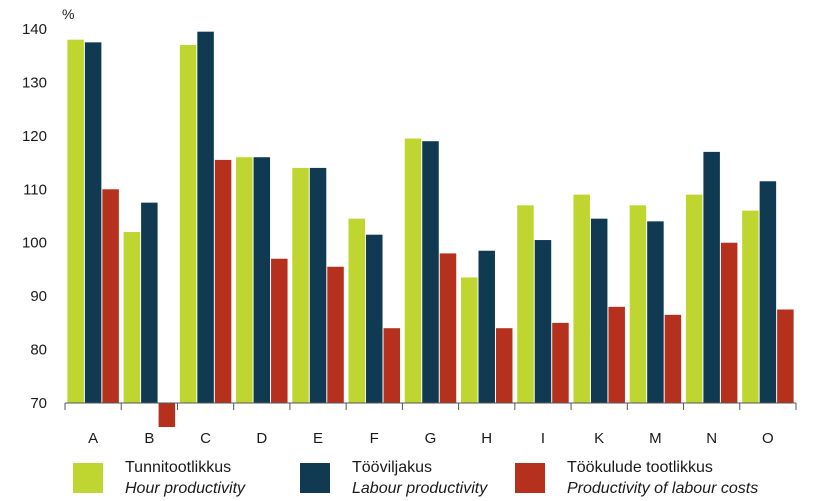 The height and width of the screenshot is (501, 818). What do you see at coordinates (38, 350) in the screenshot?
I see `y-tick-label: 80` at bounding box center [38, 350].